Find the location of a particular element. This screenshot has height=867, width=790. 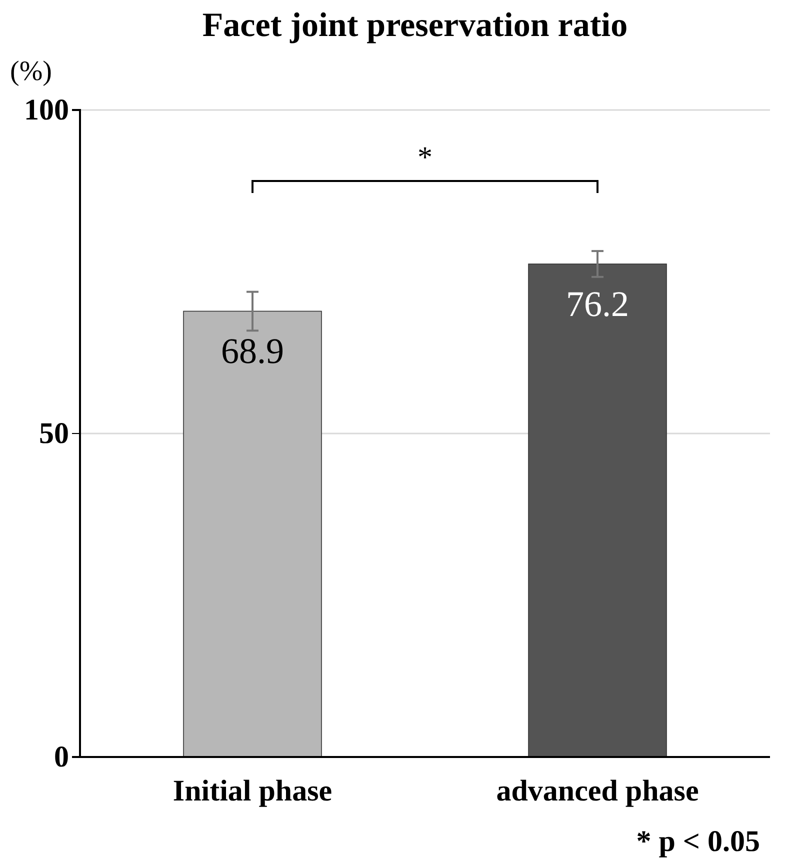

y-tick-label: 0 is located at coordinates (61, 757).